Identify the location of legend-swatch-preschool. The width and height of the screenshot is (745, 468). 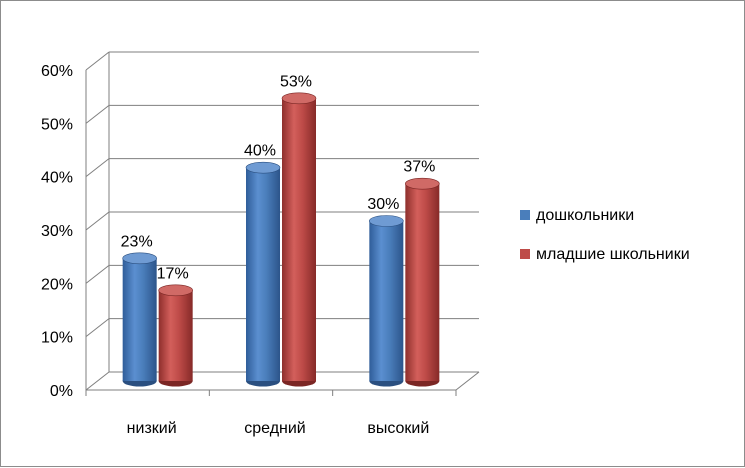
(525, 215).